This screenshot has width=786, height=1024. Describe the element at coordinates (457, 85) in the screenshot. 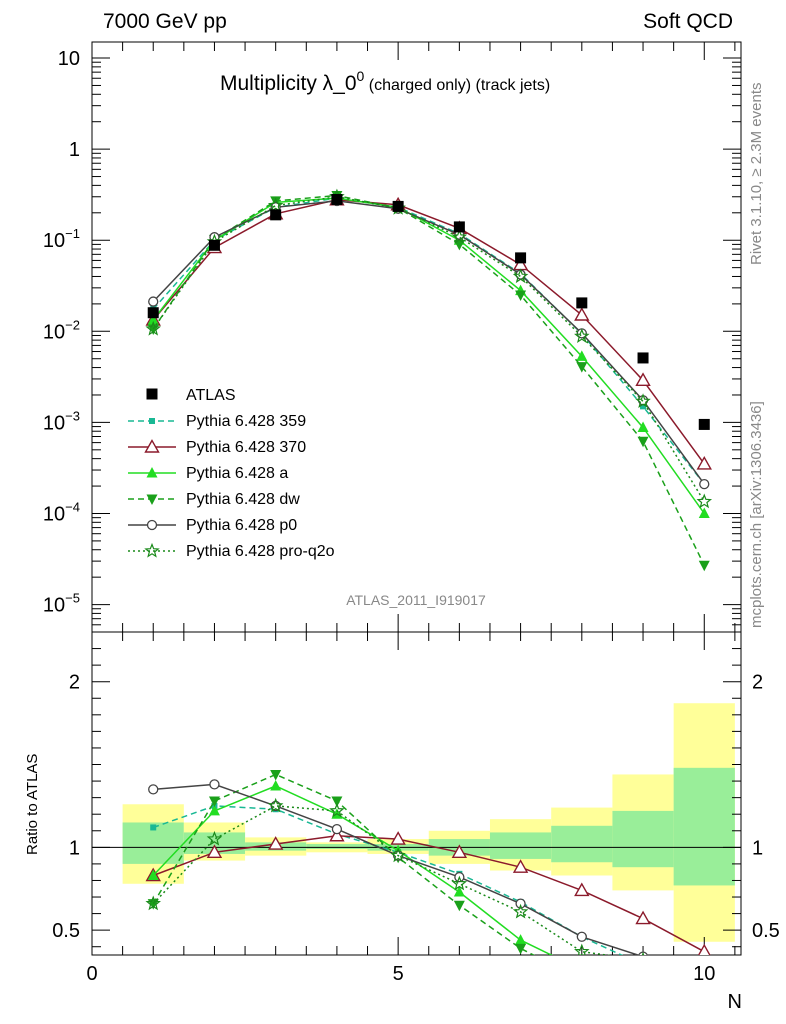

I see `chart-title-suffix: (charged only) (track jets)` at that location.